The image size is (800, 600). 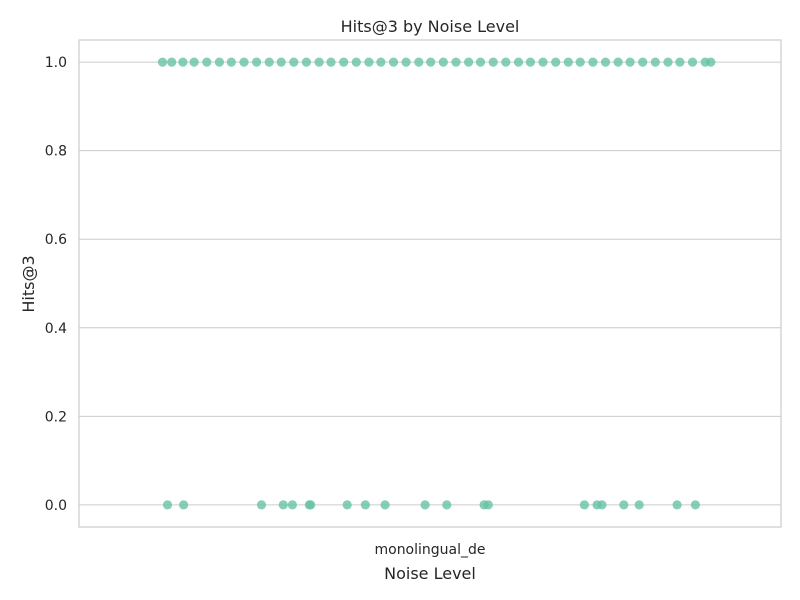 I want to click on y-tick-label: 0.4, so click(x=56, y=329).